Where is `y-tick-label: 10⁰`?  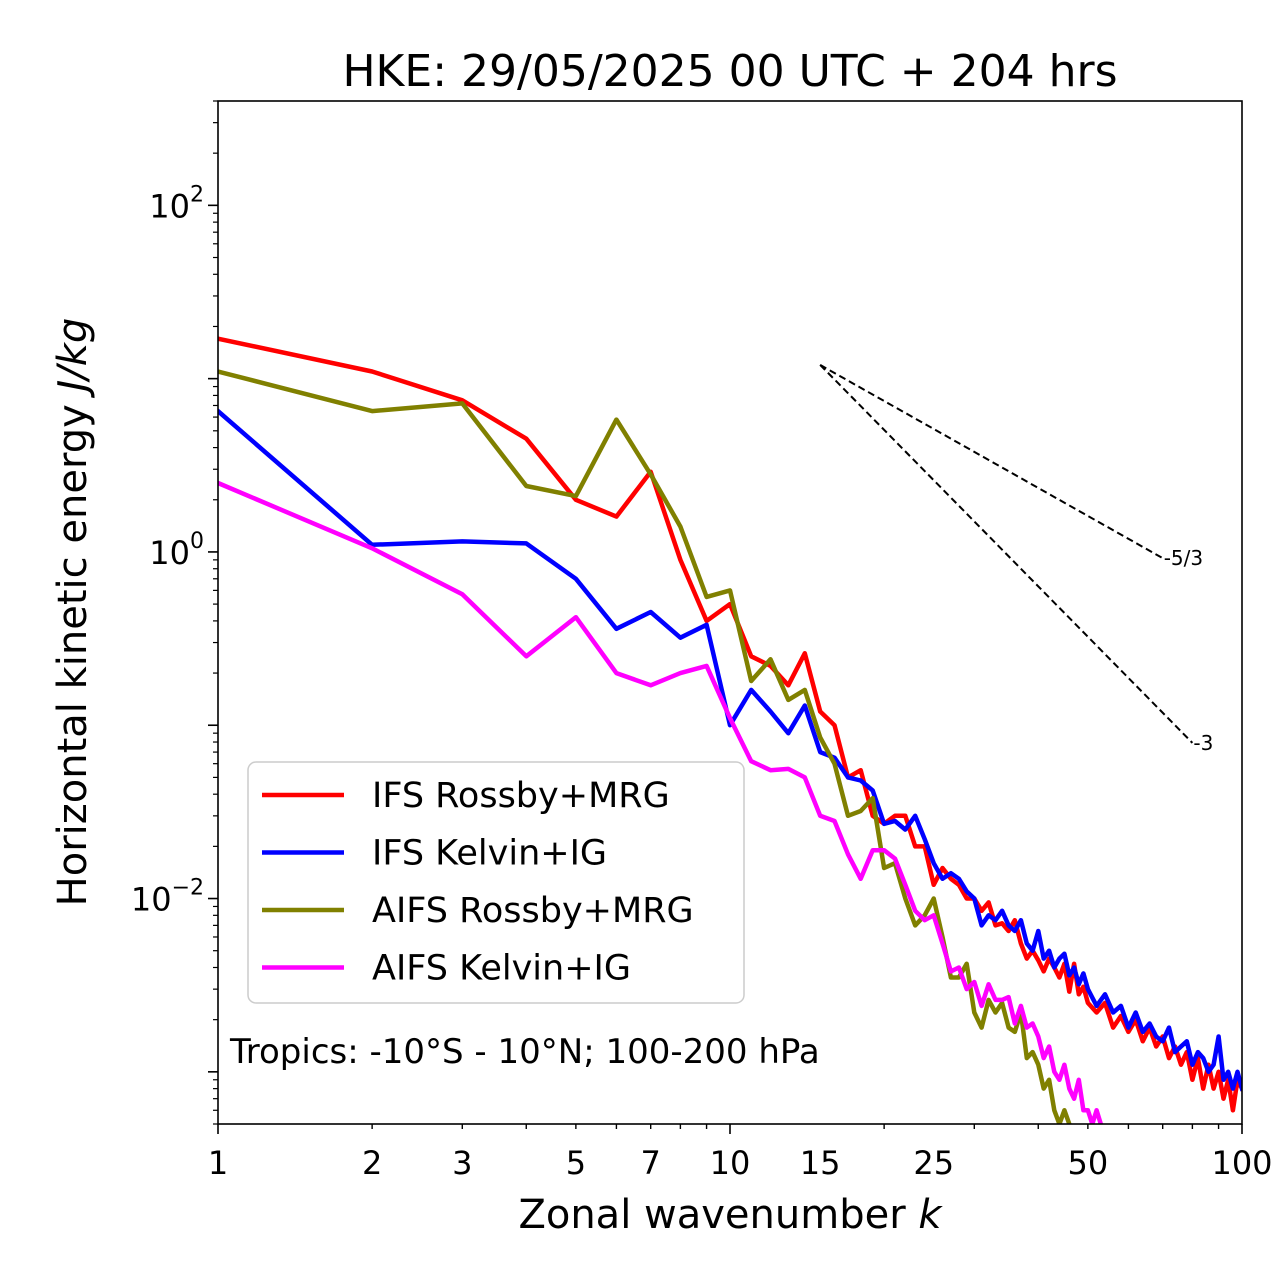 y-tick-label: 10⁰ is located at coordinates (176, 550).